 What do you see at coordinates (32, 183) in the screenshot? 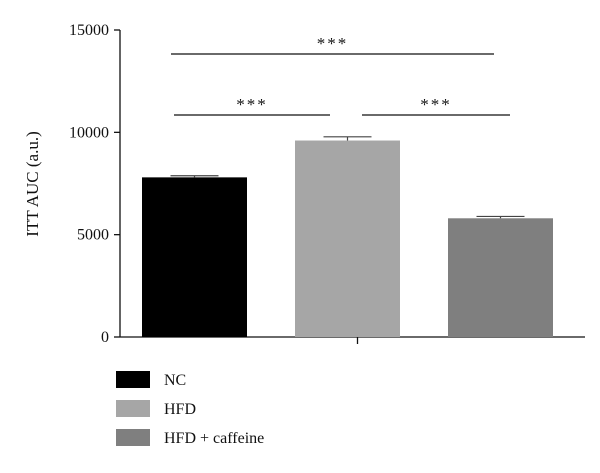
I see `y-axis-label: ITT AUC (a.u.)` at bounding box center [32, 183].